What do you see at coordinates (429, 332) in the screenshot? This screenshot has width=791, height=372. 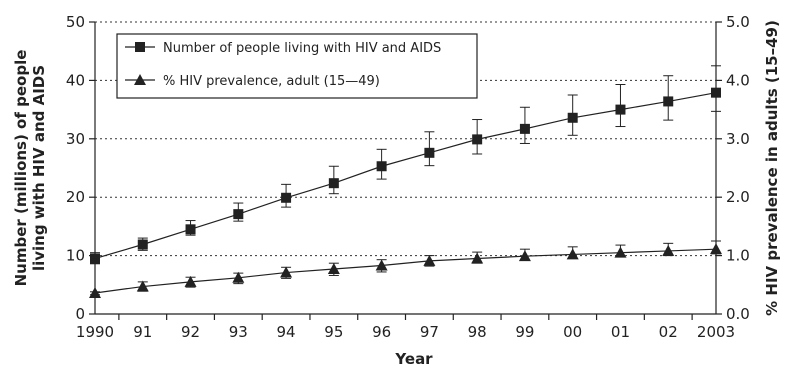 I see `x-tick-label: 97` at bounding box center [429, 332].